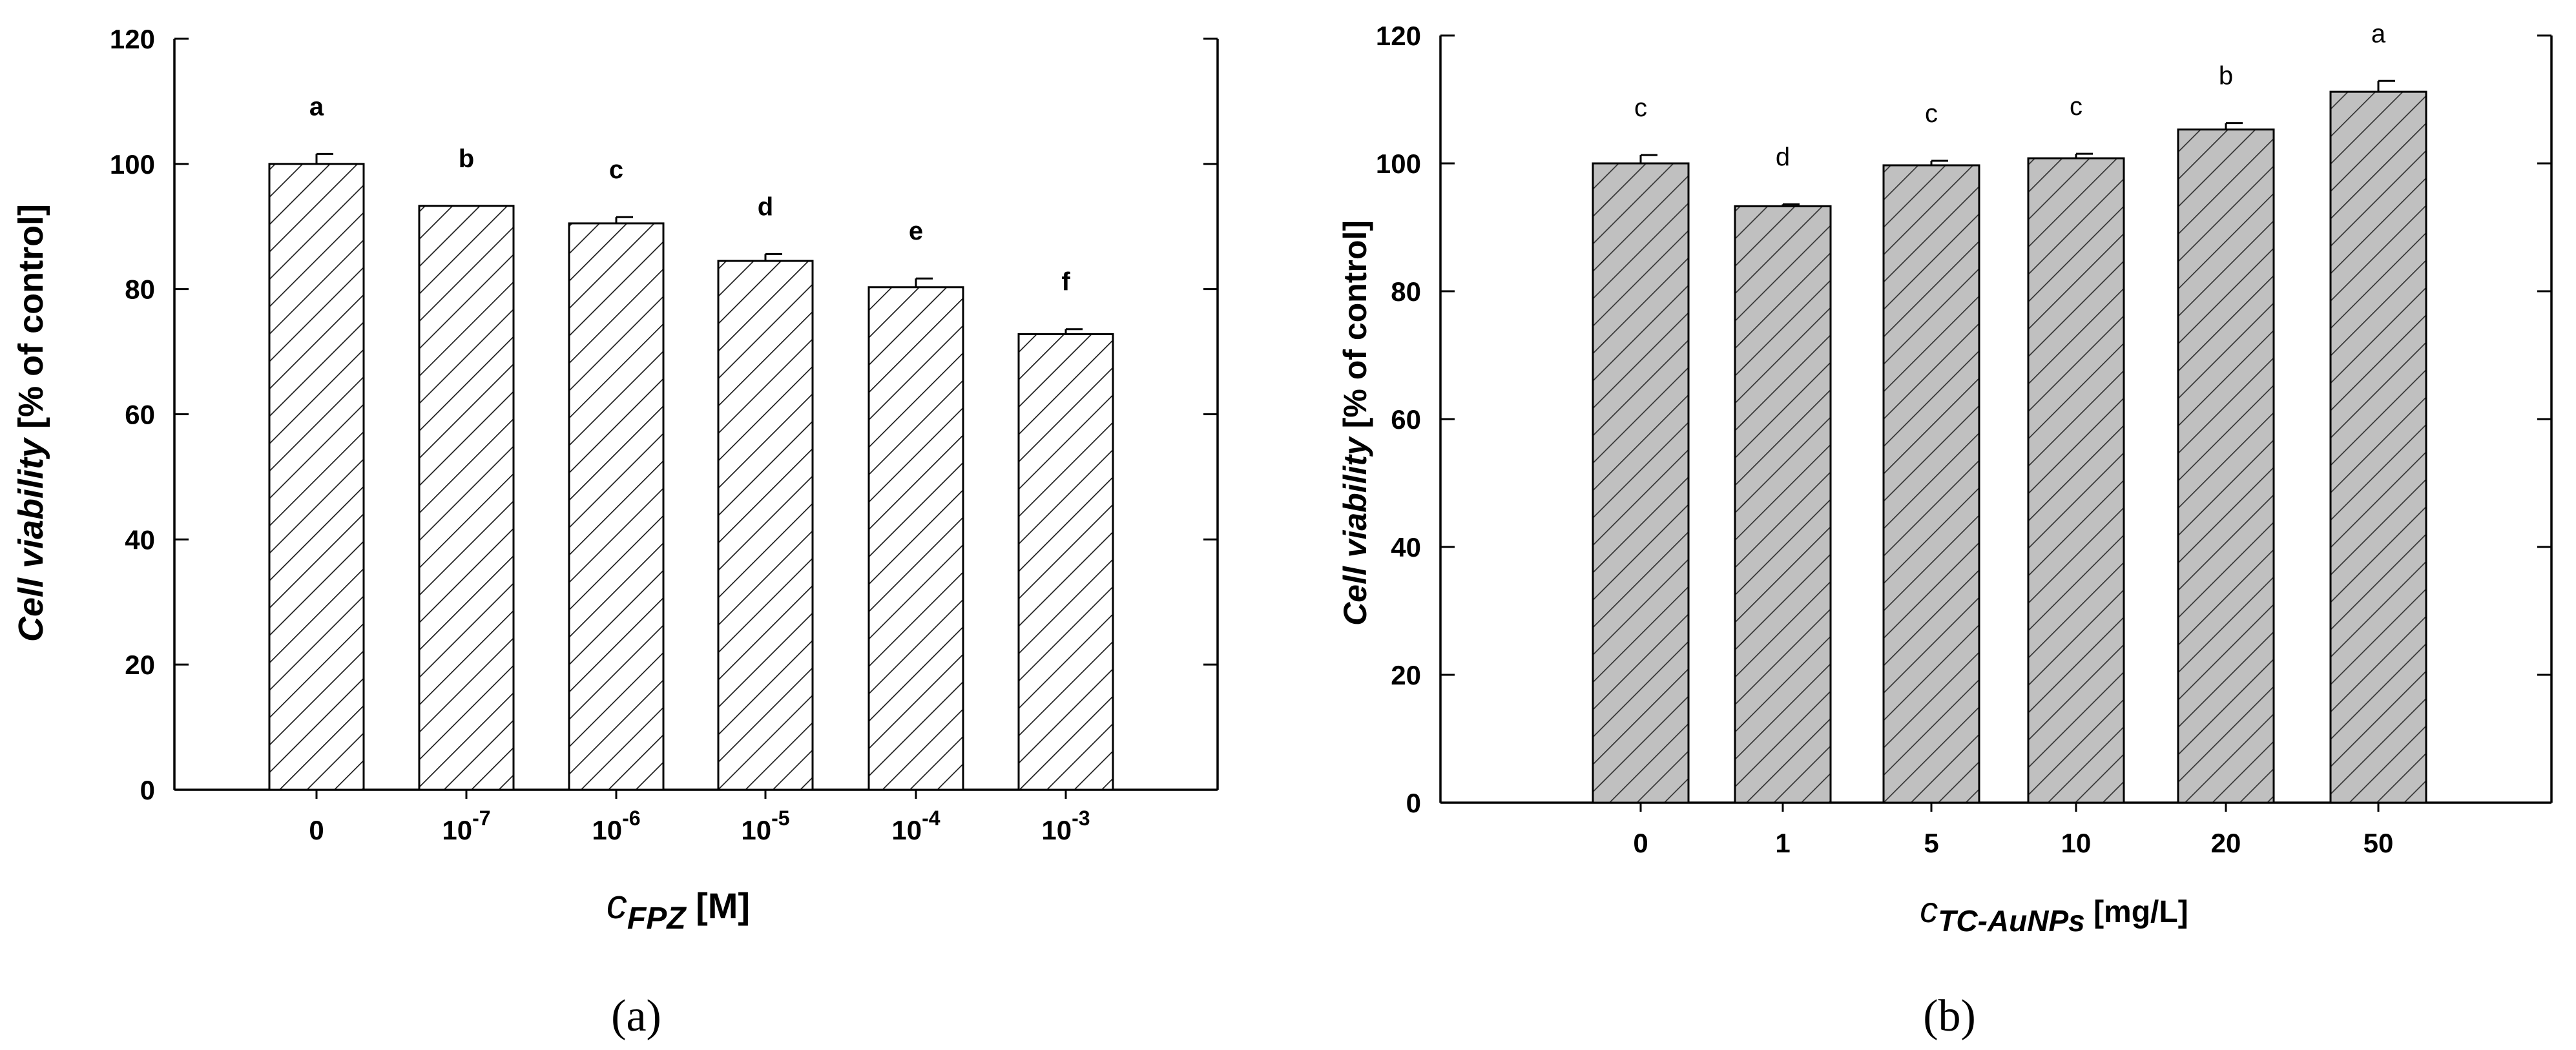  What do you see at coordinates (2011, 921) in the screenshot?
I see `x-axis-label-subscript: TC-AuNPs` at bounding box center [2011, 921].